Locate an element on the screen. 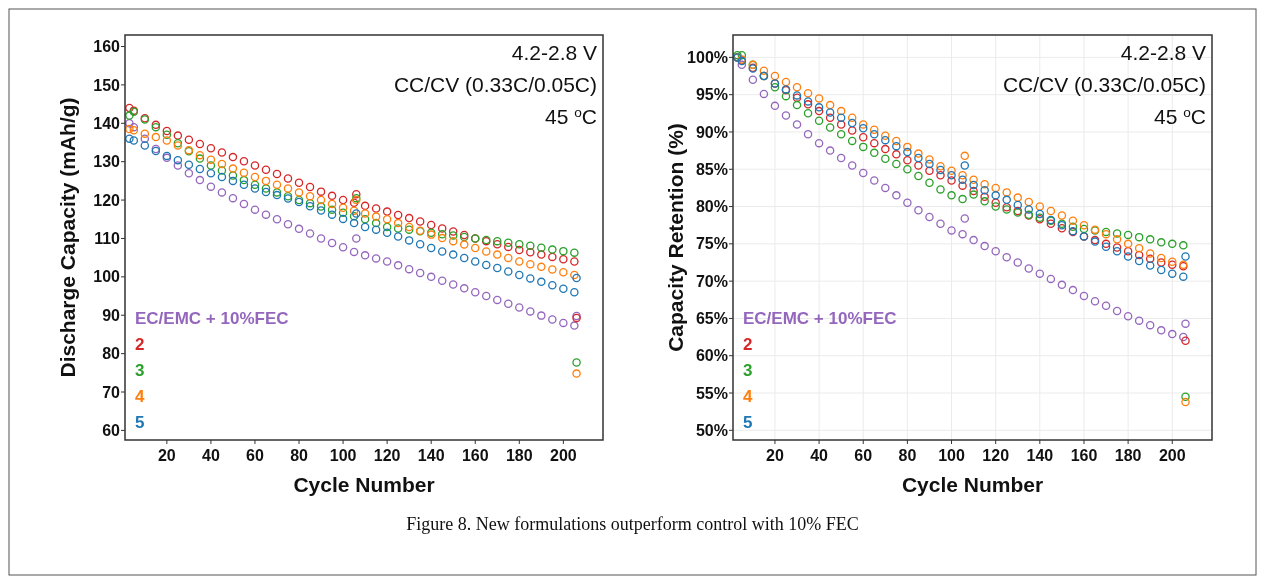 The width and height of the screenshot is (1265, 584). y-tick-label: 100 is located at coordinates (107, 277).